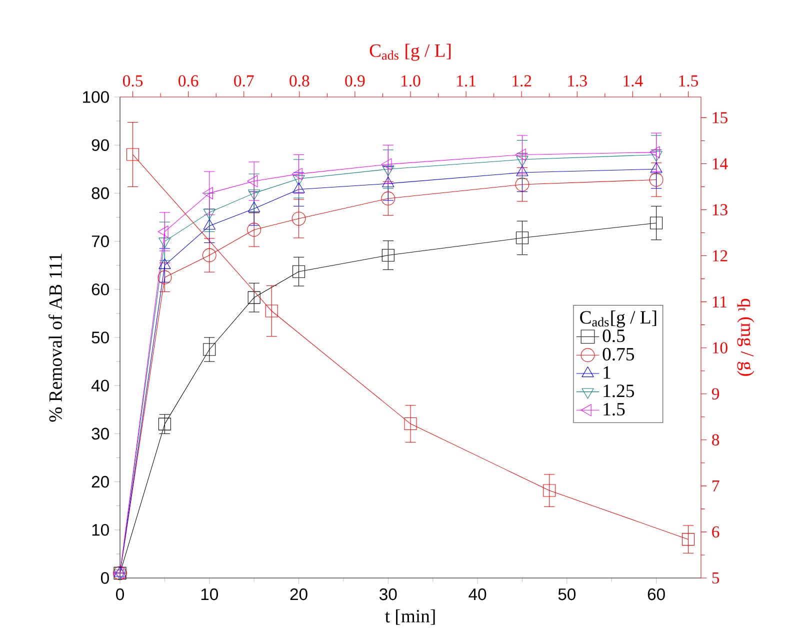  Describe the element at coordinates (104, 578) in the screenshot. I see `y-tick-label: 0` at that location.